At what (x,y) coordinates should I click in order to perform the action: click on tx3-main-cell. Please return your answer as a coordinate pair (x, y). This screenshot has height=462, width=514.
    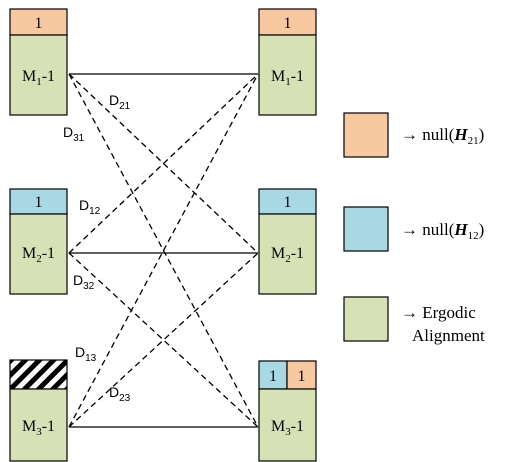
    Looking at the image, I should click on (38, 425).